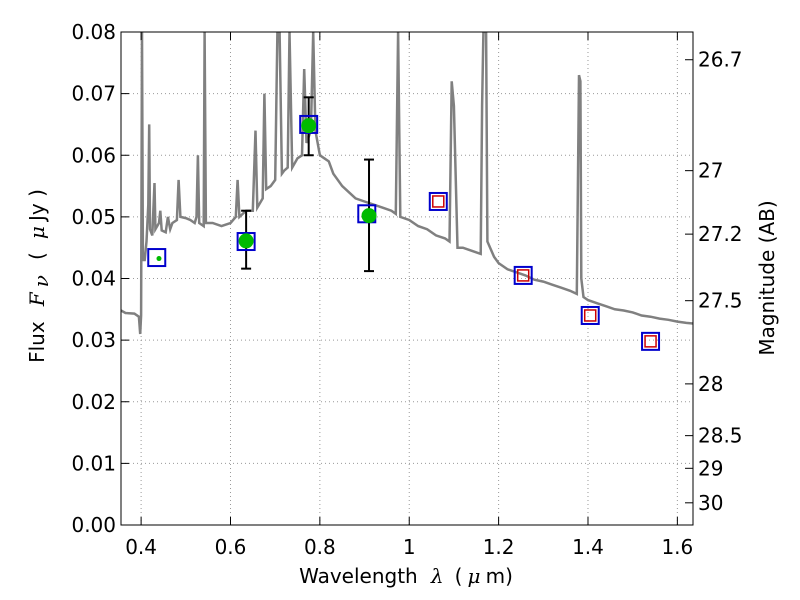 Image resolution: width=800 pixels, height=600 pixels. I want to click on y2-tick-label: 29, so click(710, 468).